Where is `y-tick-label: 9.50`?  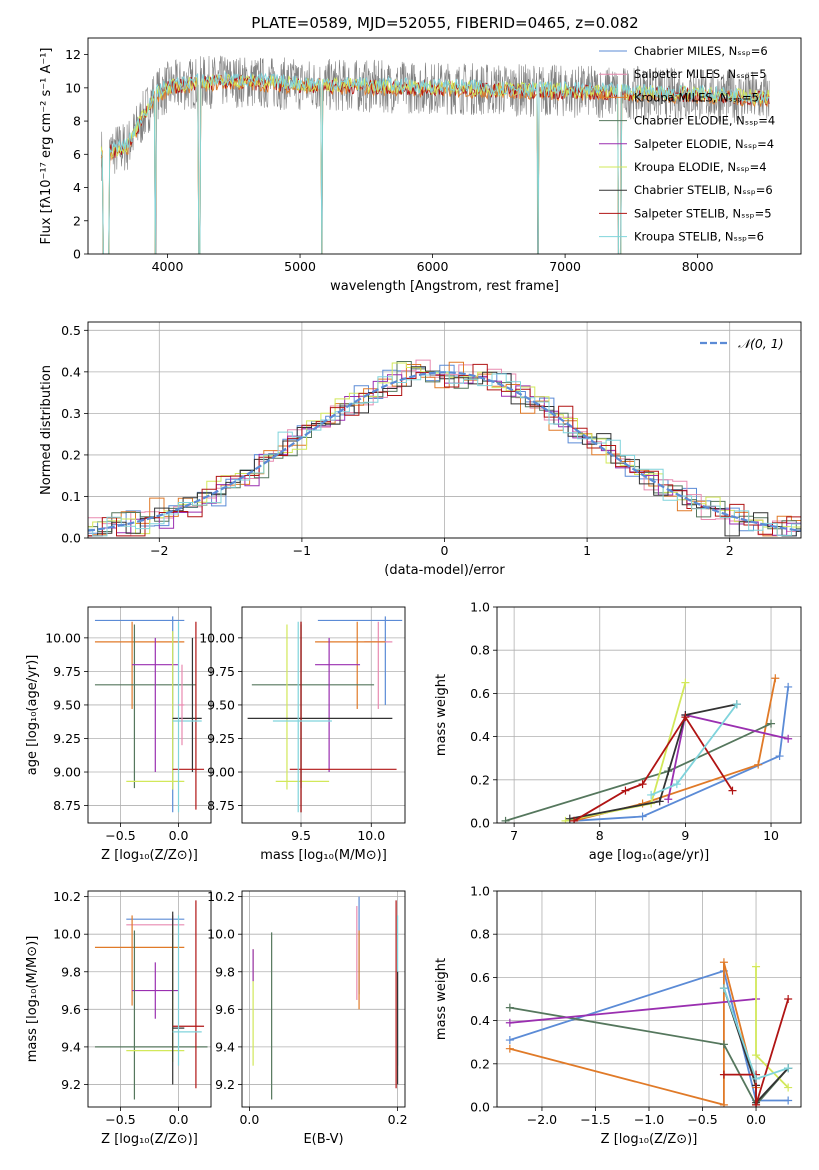 y-tick-label: 9.50 is located at coordinates (67, 704).